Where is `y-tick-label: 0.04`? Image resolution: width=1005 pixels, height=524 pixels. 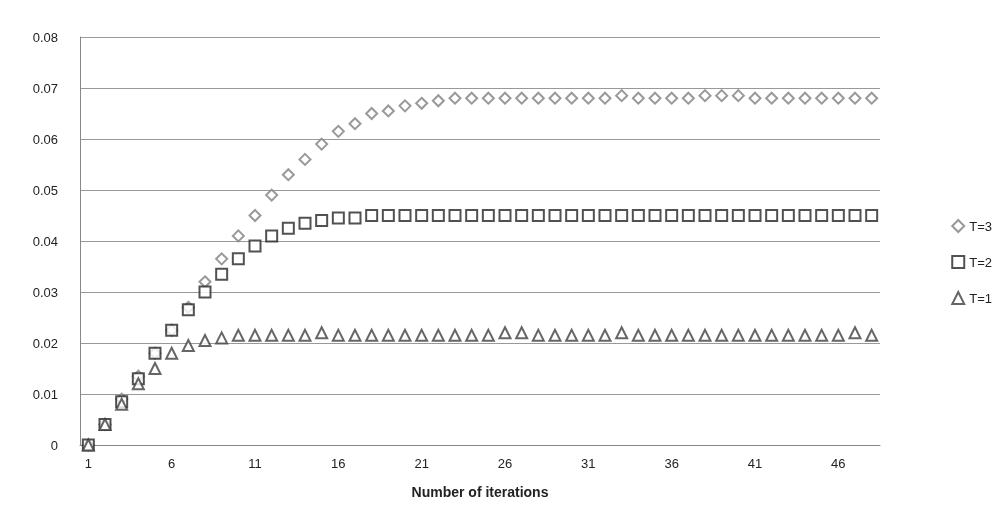
y-tick-label: 0.04 is located at coordinates (45, 241).